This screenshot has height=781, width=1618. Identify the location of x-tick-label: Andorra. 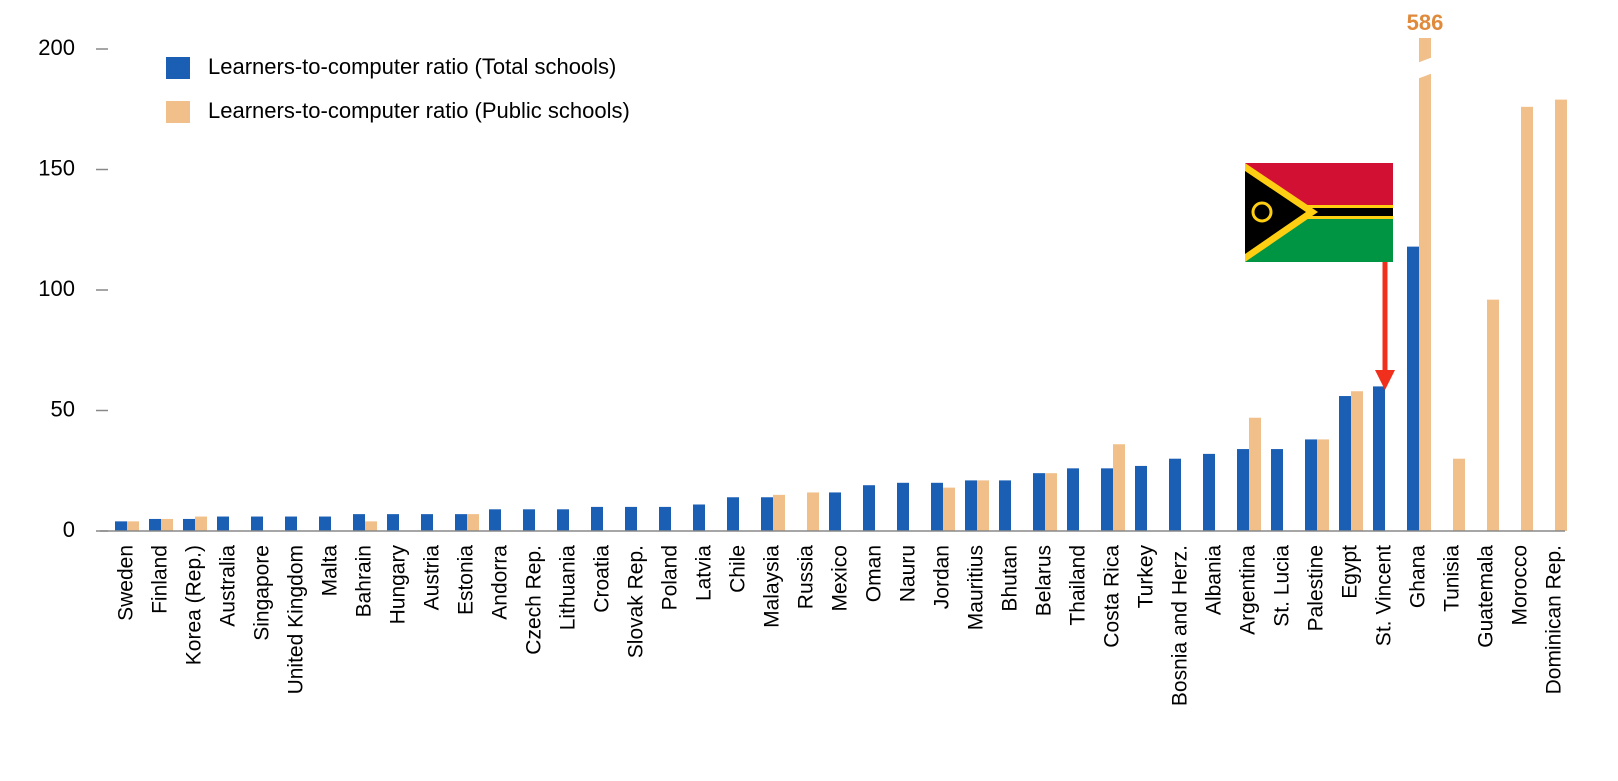
(500, 582).